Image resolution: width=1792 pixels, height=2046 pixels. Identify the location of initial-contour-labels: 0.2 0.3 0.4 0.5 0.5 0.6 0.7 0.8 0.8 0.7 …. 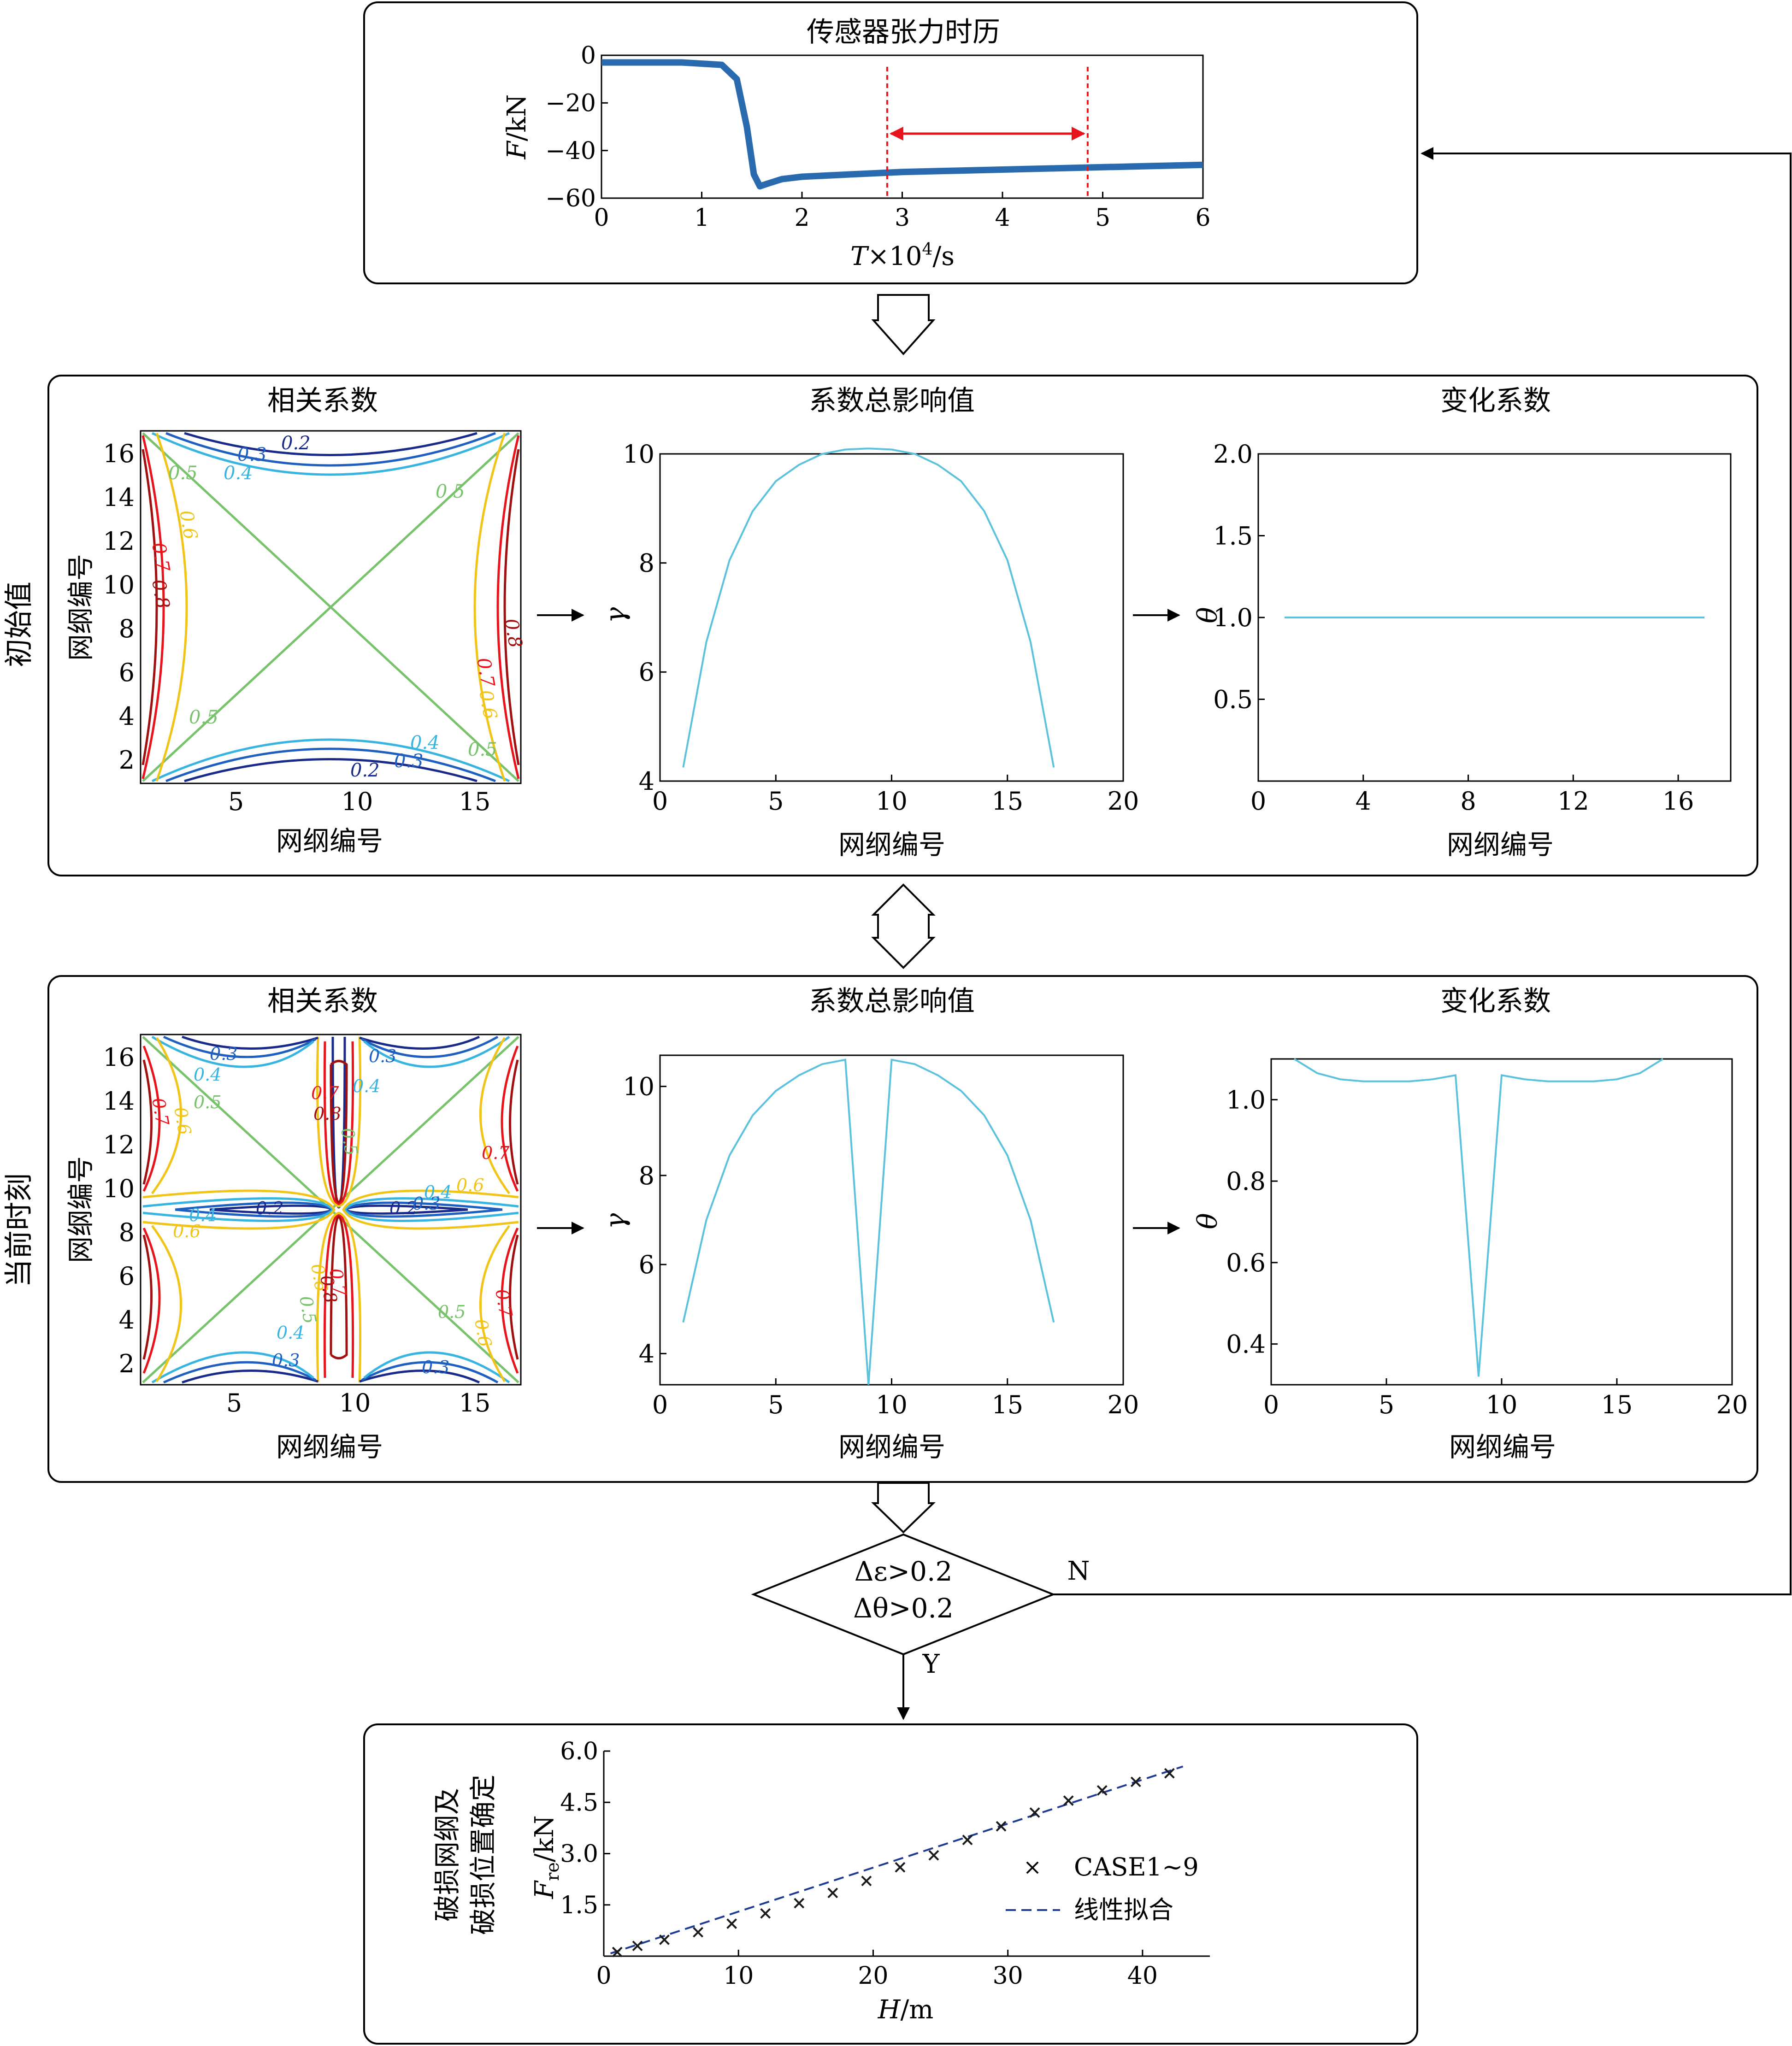
(336, 607).